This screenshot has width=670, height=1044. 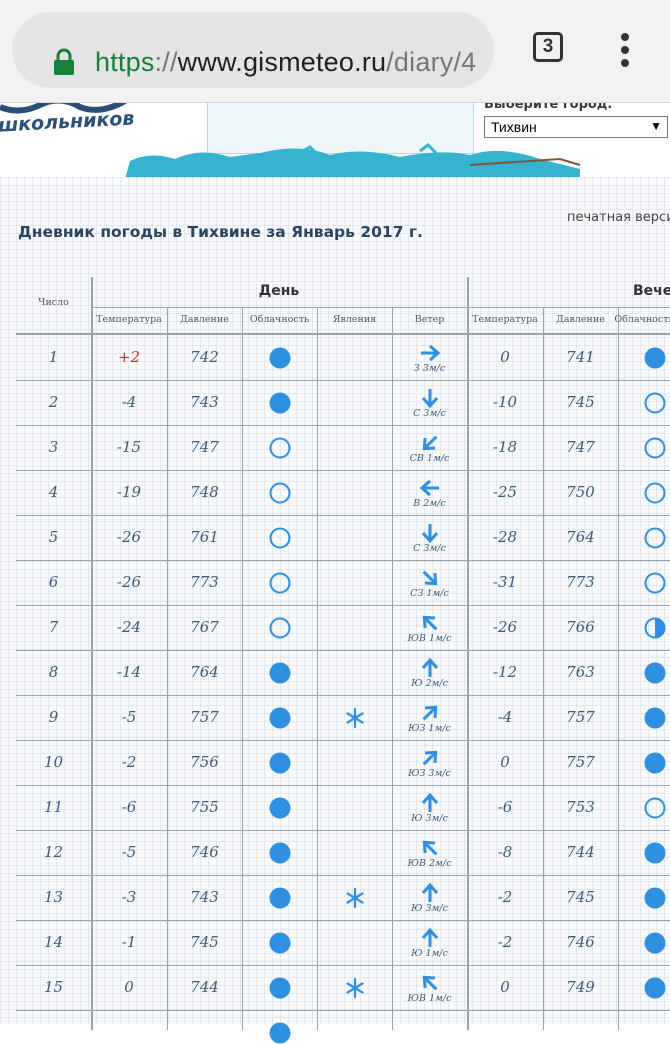 I want to click on day-number: 5, so click(x=53, y=536).